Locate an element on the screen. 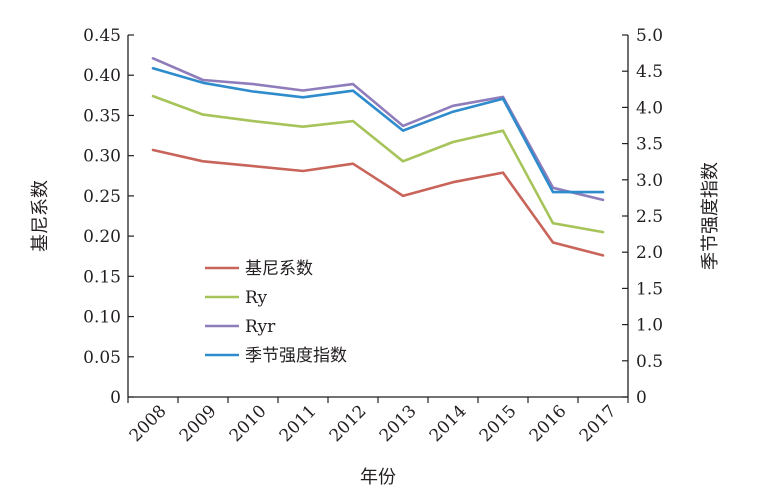  legend: 基尼系数 Ry Ryr 季节强度指数 is located at coordinates (276, 312).